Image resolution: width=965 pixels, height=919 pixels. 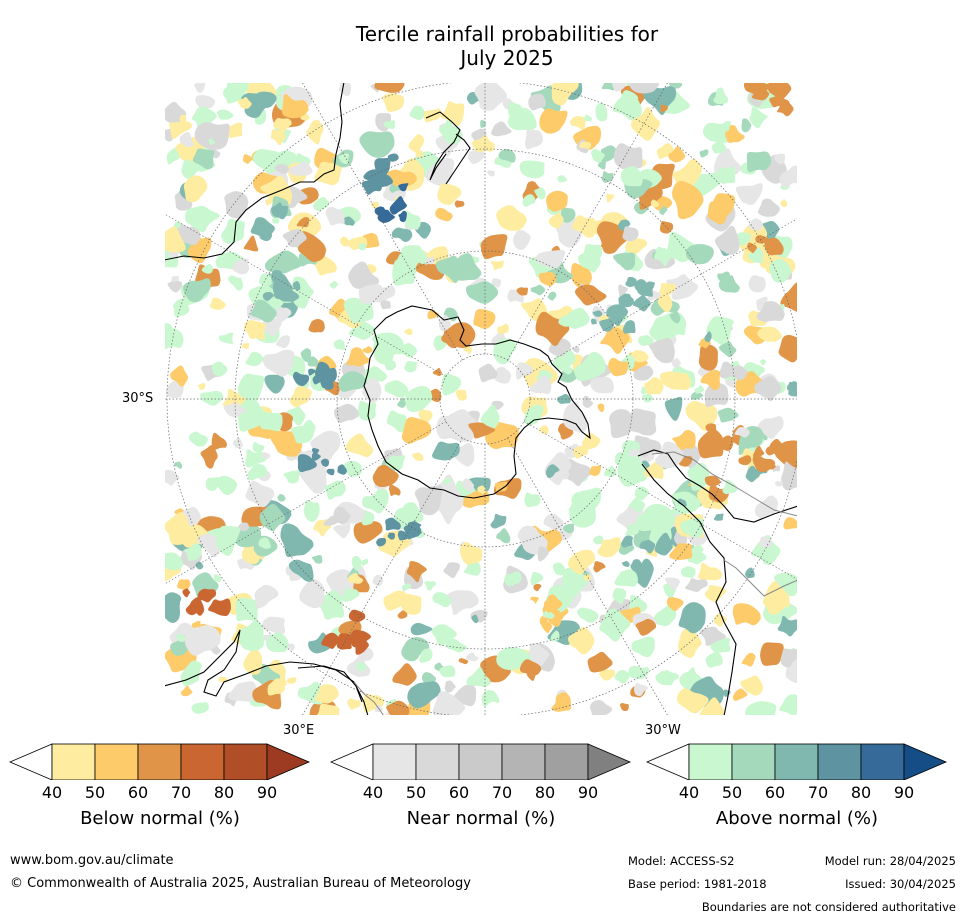 What do you see at coordinates (689, 792) in the screenshot?
I see `tick-label: 40` at bounding box center [689, 792].